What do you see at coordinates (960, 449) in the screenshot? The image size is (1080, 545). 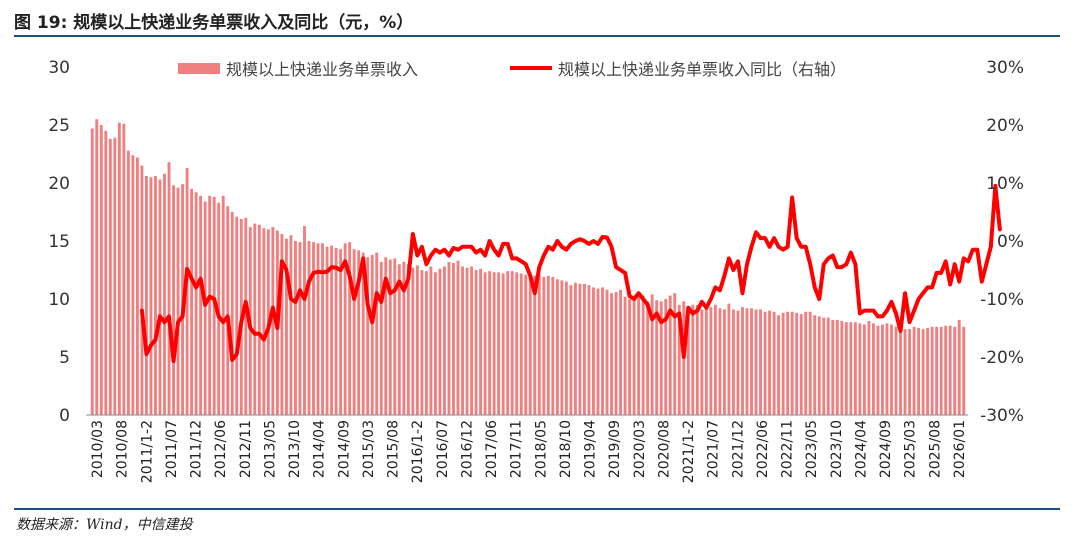 I see `x-tick-label: 2026/01` at bounding box center [960, 449].